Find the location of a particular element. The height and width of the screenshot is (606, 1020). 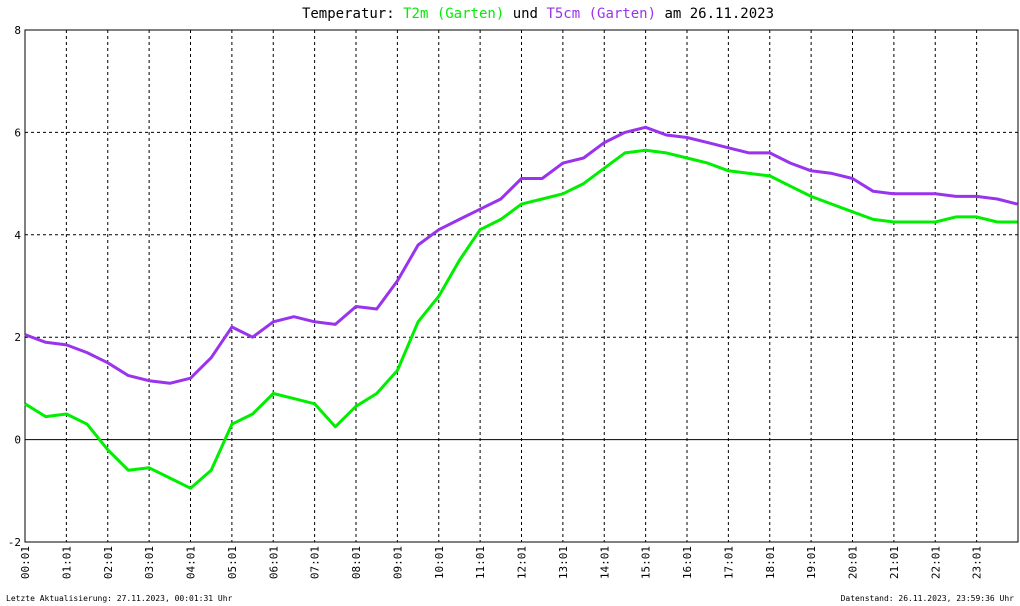

x-tick-label: 18:01 is located at coordinates (770, 562).